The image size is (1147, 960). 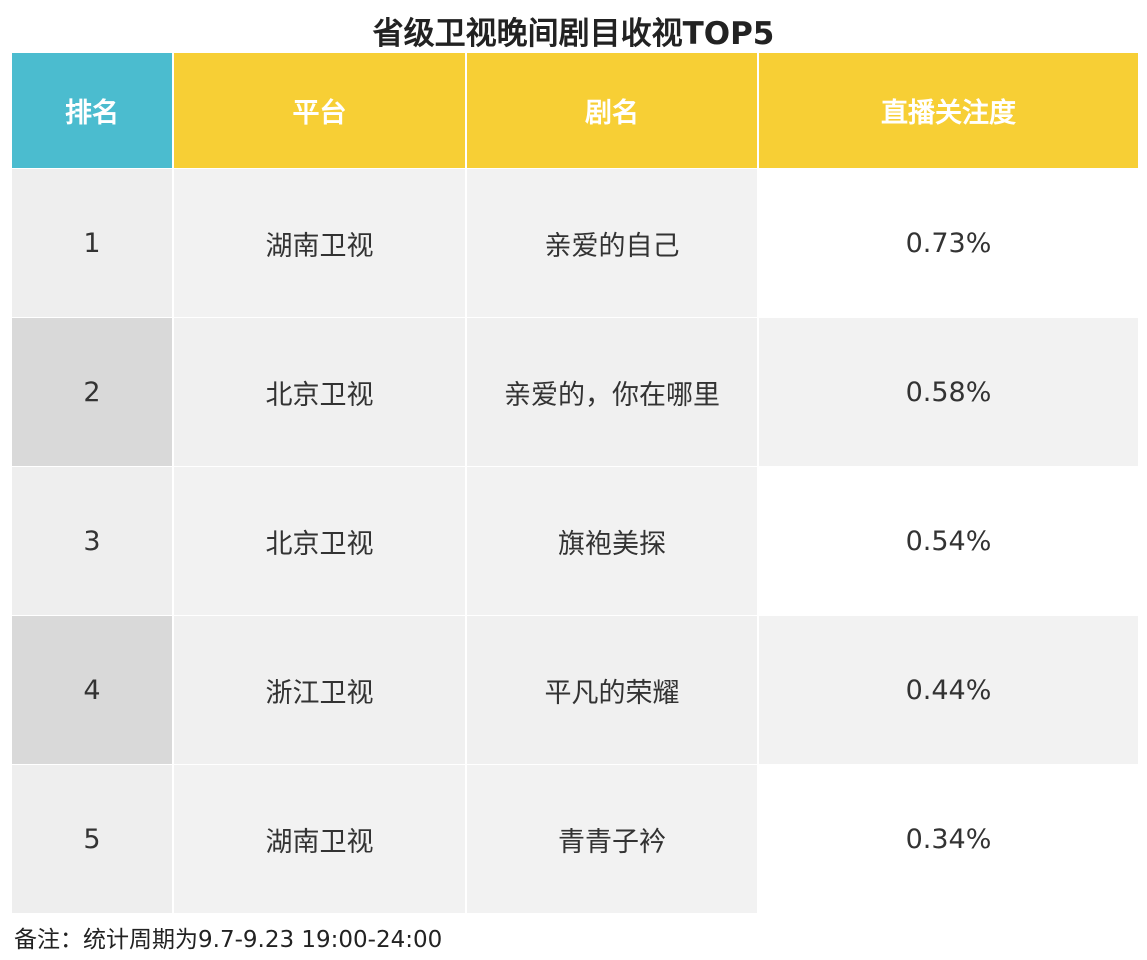 What do you see at coordinates (92, 110) in the screenshot?
I see `header-rank: 排名` at bounding box center [92, 110].